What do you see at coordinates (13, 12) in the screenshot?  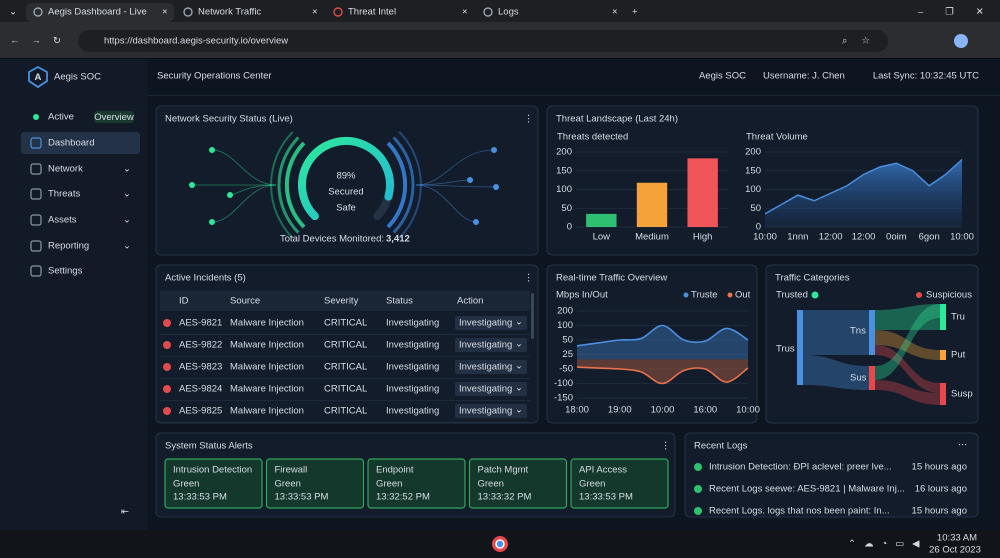 I see `tab-menu: ⌄` at bounding box center [13, 12].